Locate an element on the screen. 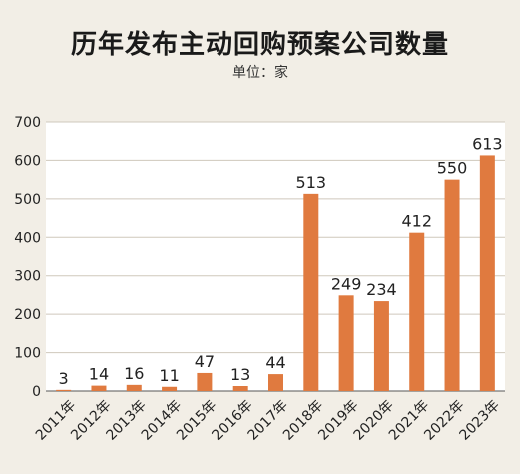 Image resolution: width=520 pixels, height=474 pixels. chart-subtitle: 单位：家 is located at coordinates (260, 73).